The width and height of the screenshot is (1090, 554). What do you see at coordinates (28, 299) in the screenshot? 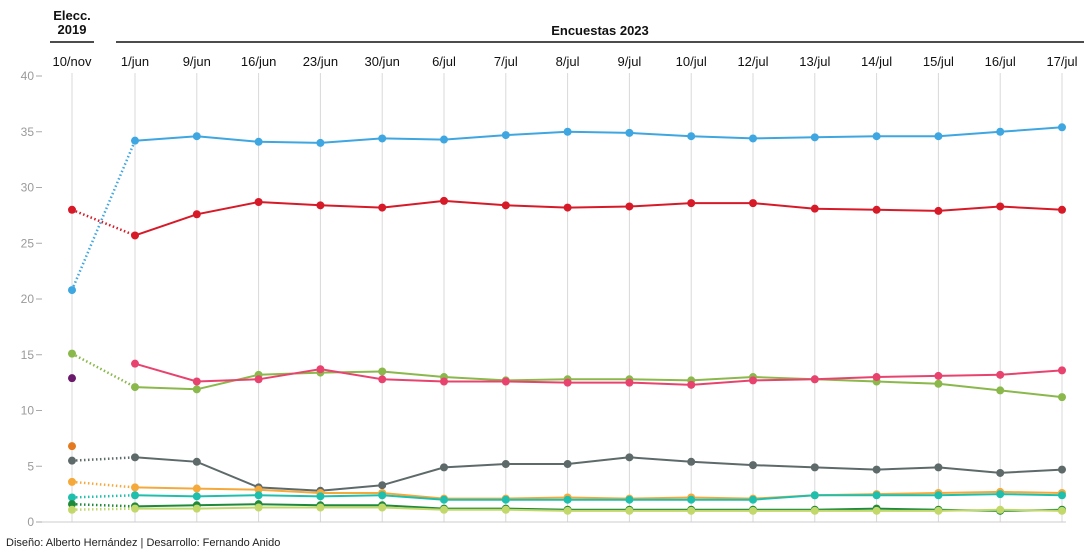
I see `y-tick-label: 20` at bounding box center [28, 299].